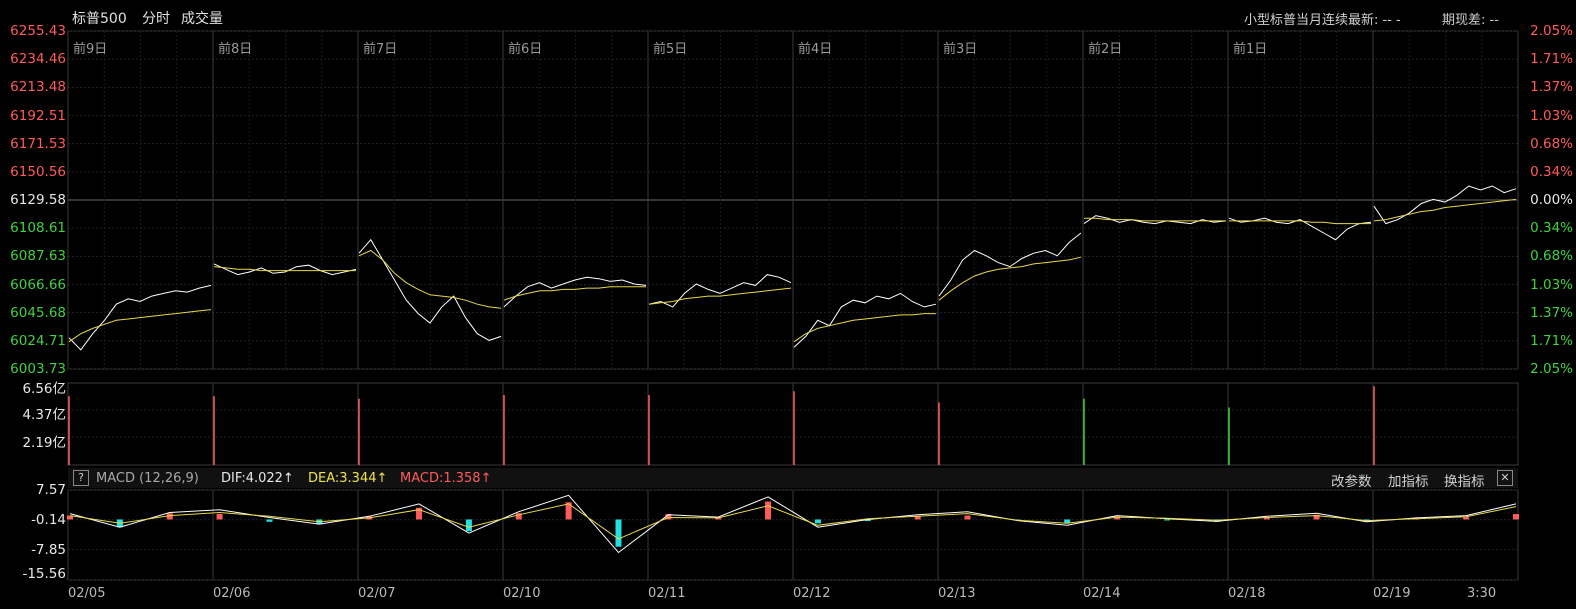 This screenshot has height=609, width=1576. Describe the element at coordinates (38, 200) in the screenshot. I see `price-tick-label: 6129.58` at that location.